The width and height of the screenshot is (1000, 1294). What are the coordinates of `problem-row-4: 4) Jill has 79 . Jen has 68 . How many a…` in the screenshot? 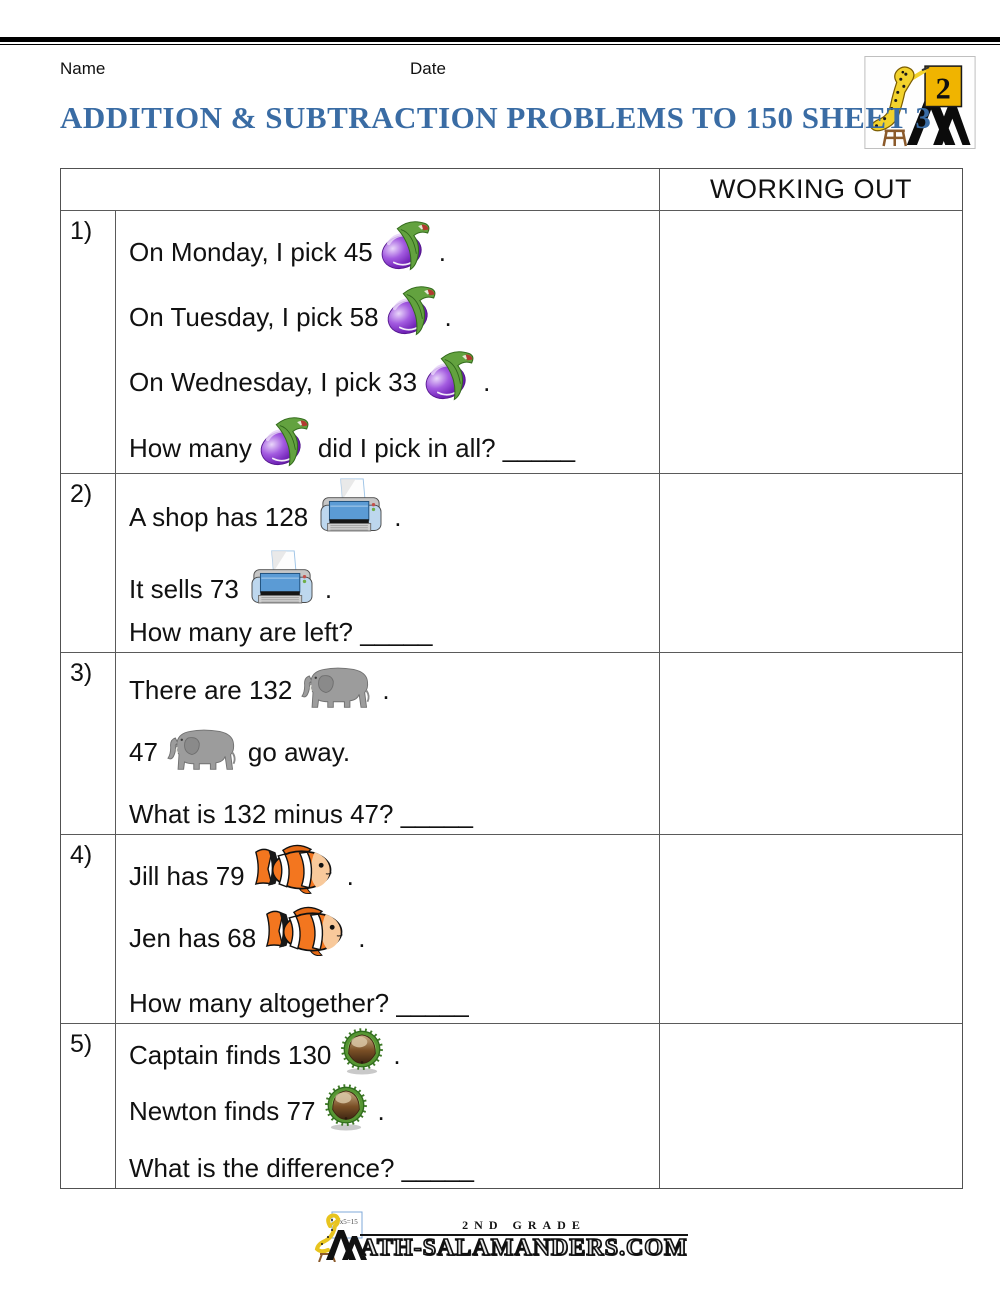 It's located at (511, 928).